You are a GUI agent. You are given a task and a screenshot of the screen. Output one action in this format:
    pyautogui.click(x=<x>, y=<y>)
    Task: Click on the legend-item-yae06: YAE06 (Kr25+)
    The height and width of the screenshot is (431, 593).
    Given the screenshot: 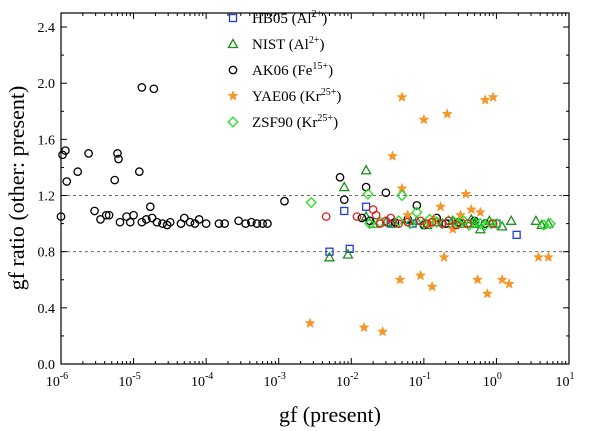 What is the action you would take?
    pyautogui.click(x=284, y=96)
    